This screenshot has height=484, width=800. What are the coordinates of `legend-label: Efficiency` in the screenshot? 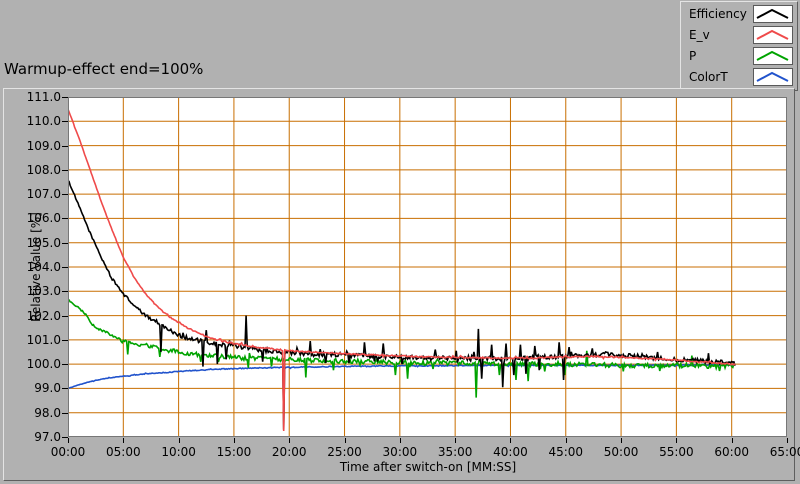 It's located at (718, 14).